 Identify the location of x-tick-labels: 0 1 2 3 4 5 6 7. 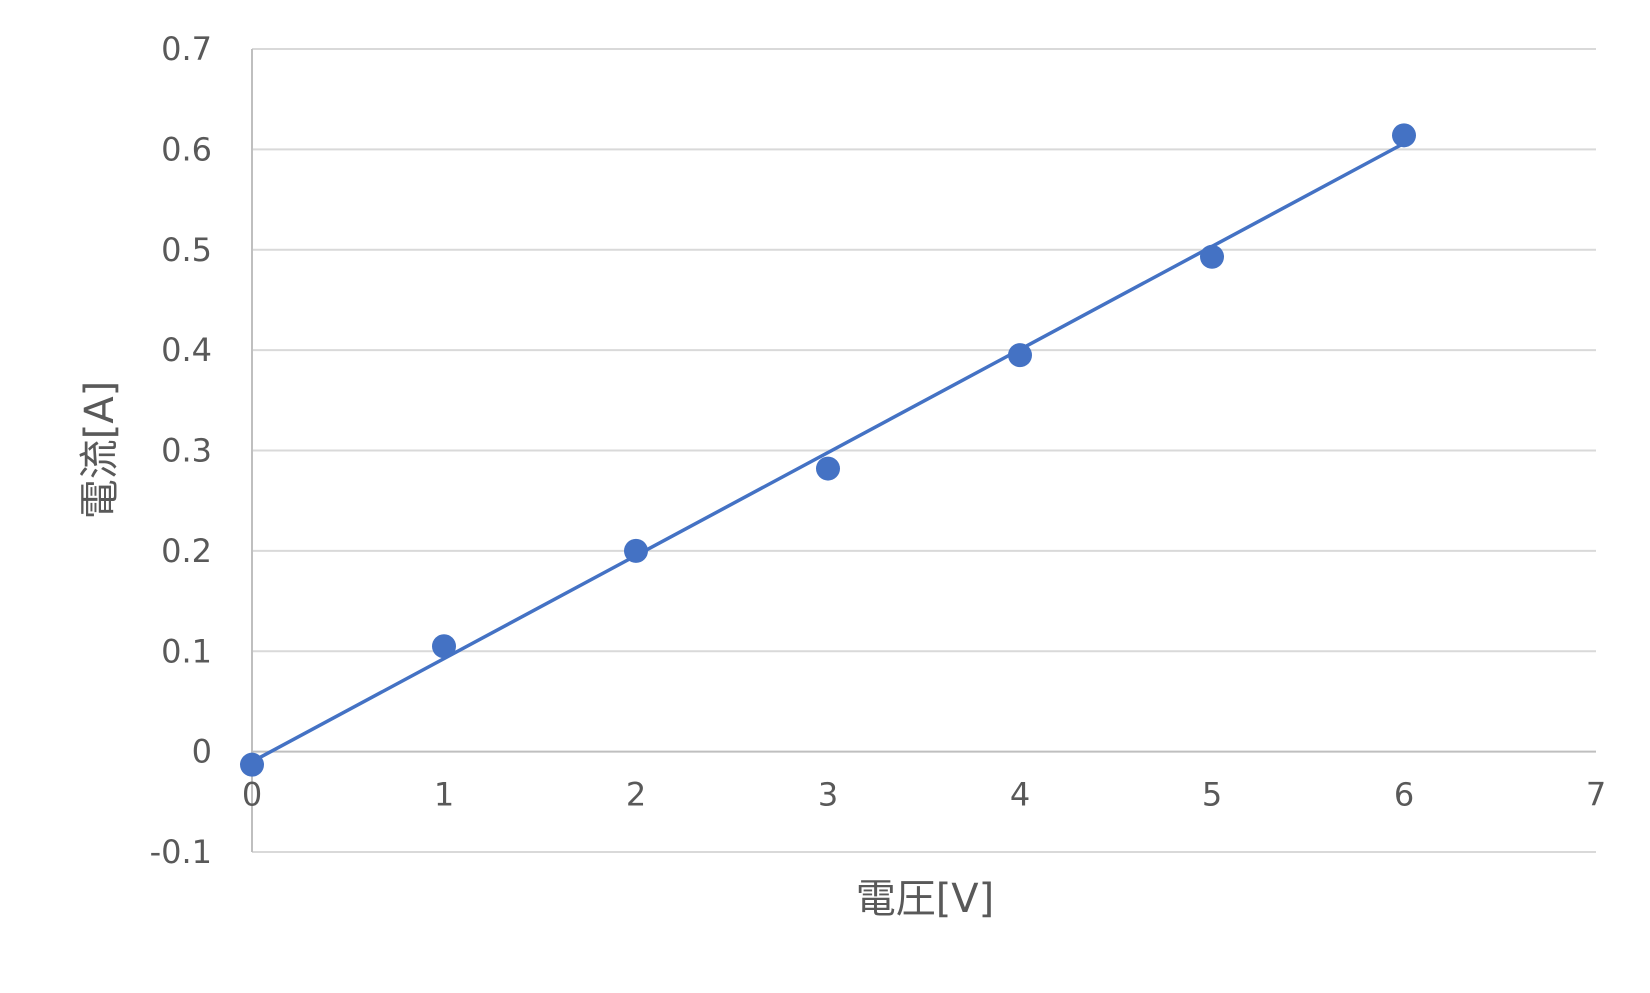
(924, 795).